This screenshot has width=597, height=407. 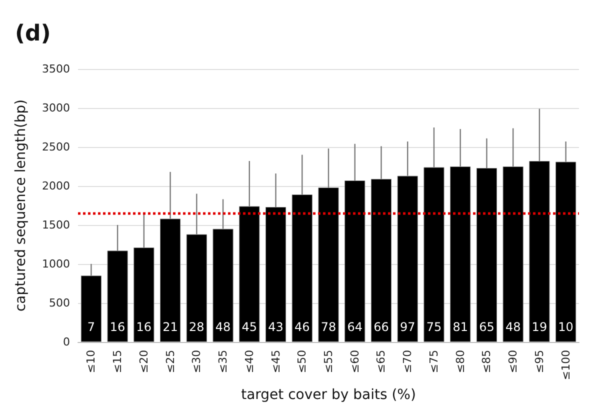 I want to click on annotation: 78, so click(x=328, y=327).